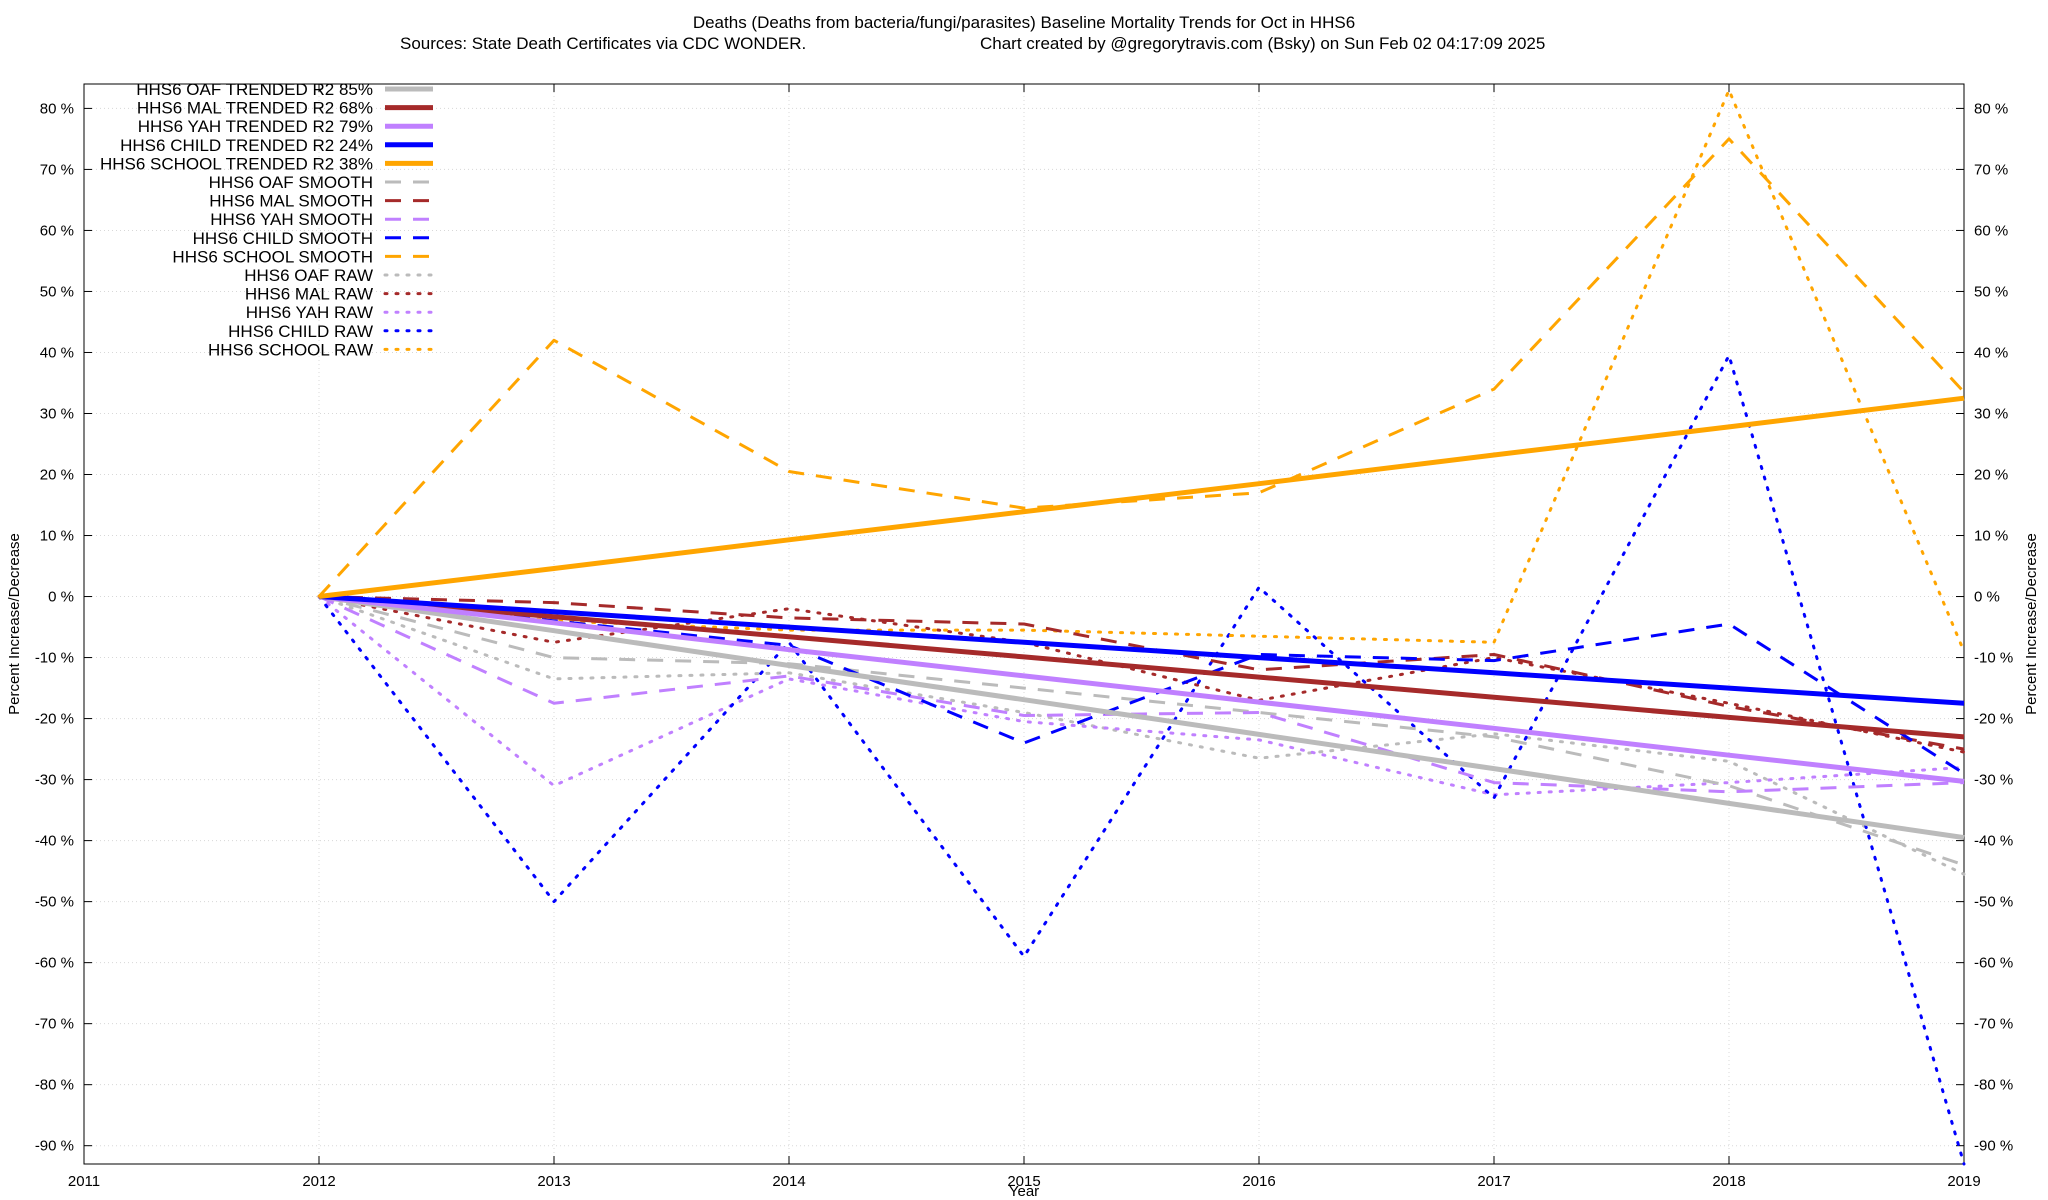 This screenshot has width=2048, height=1200. Describe the element at coordinates (57, 108) in the screenshot. I see `y-tick-label-left: 80 %` at that location.